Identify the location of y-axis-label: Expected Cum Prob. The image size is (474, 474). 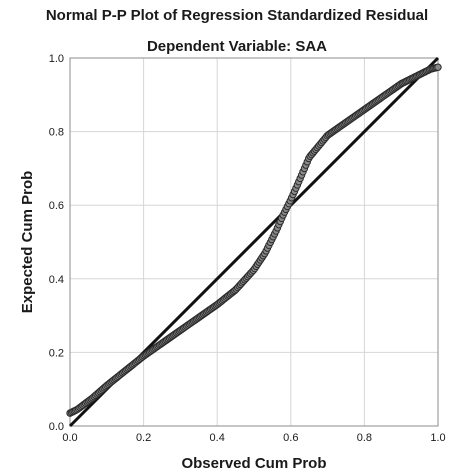
(27, 242).